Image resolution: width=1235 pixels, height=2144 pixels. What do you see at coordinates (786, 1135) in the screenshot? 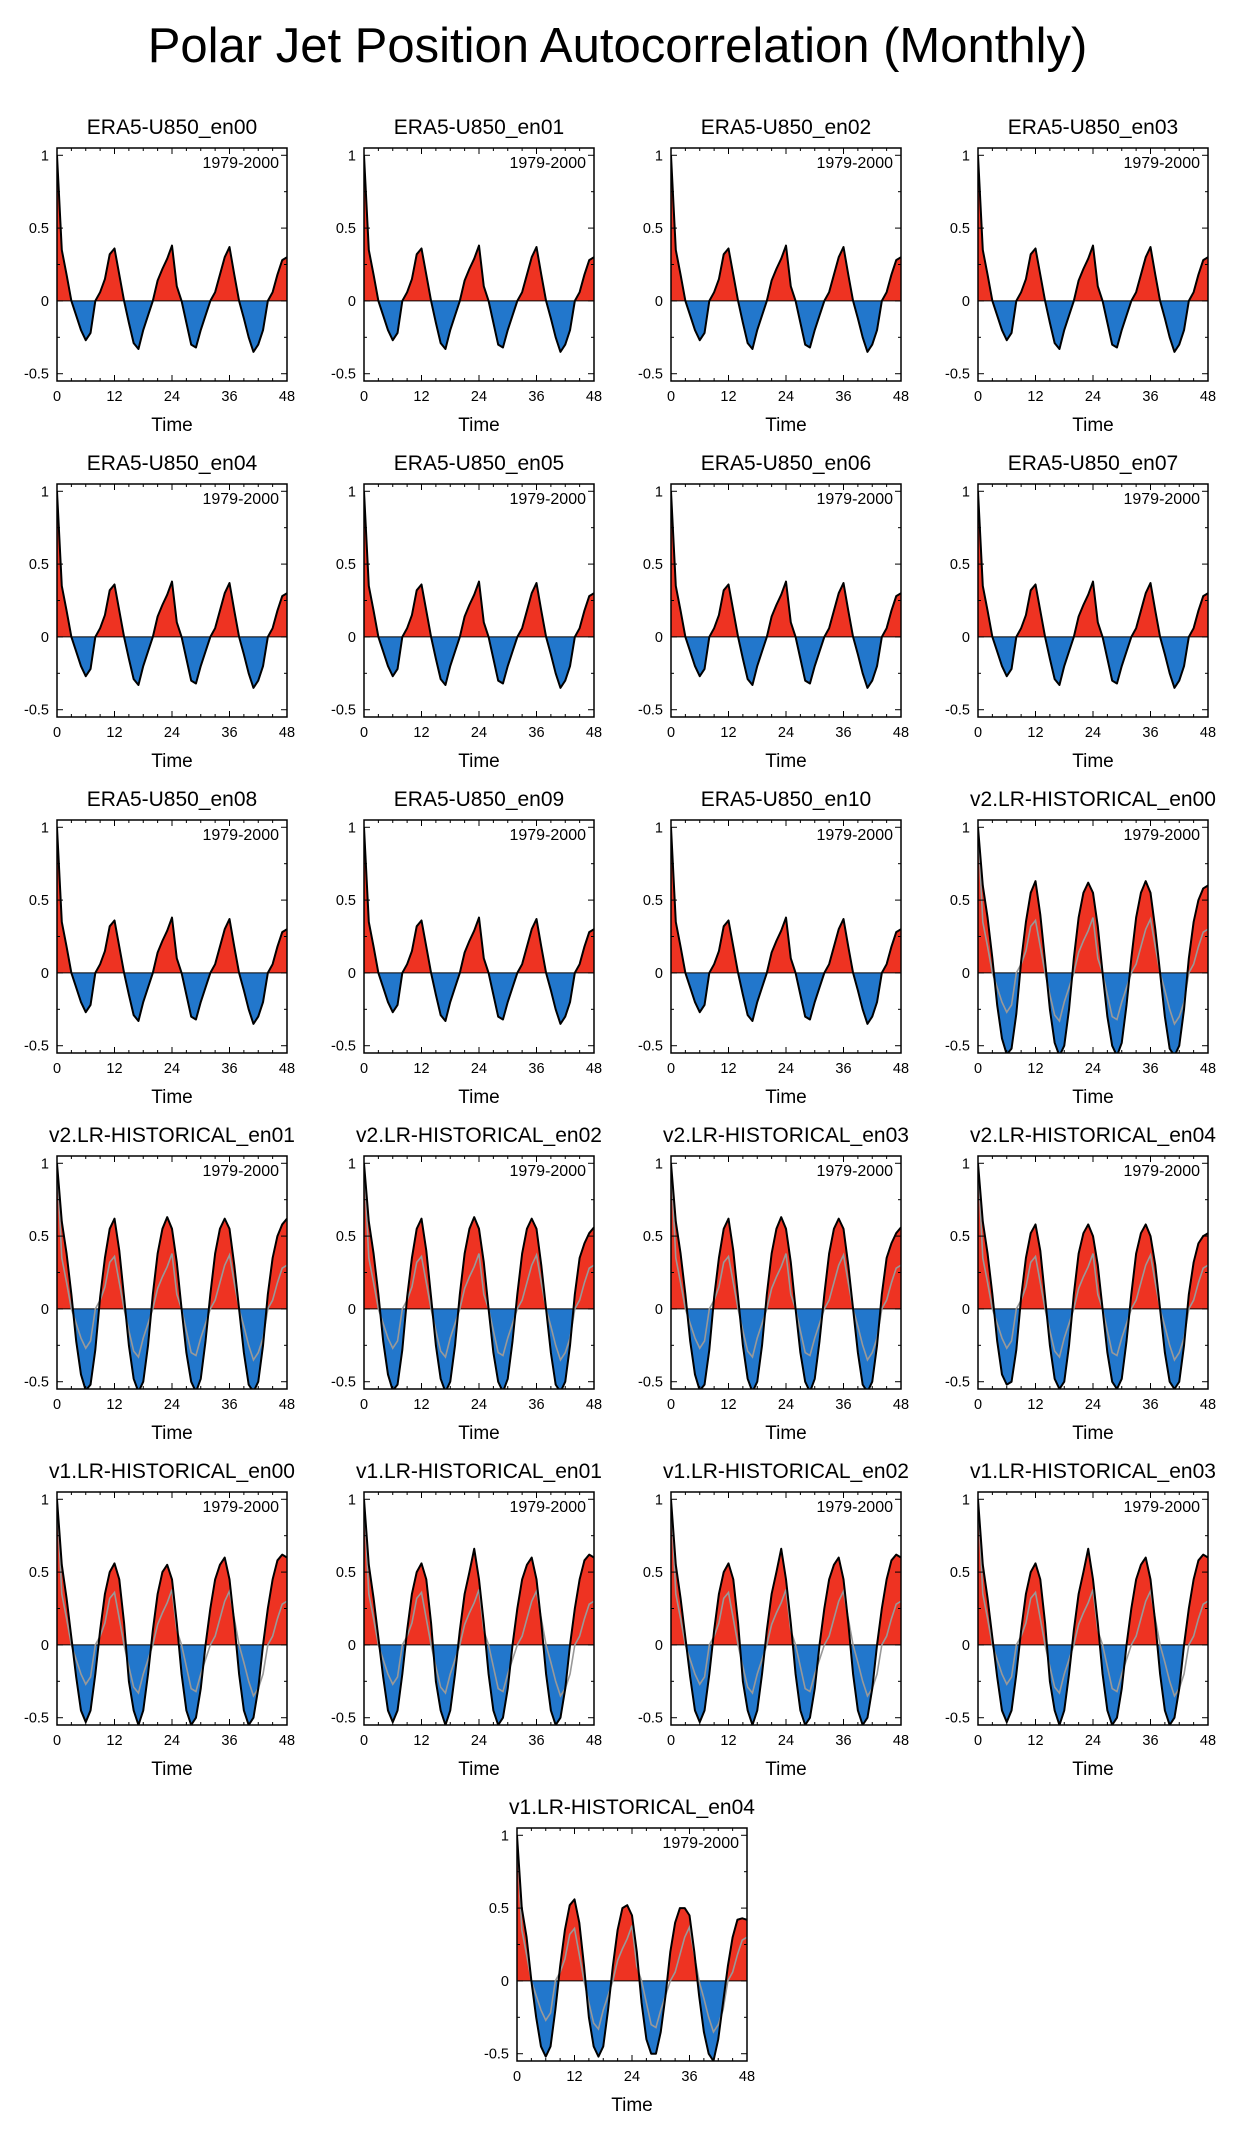
I see `panel-title: v2.LR-HISTORICAL_en03` at bounding box center [786, 1135].